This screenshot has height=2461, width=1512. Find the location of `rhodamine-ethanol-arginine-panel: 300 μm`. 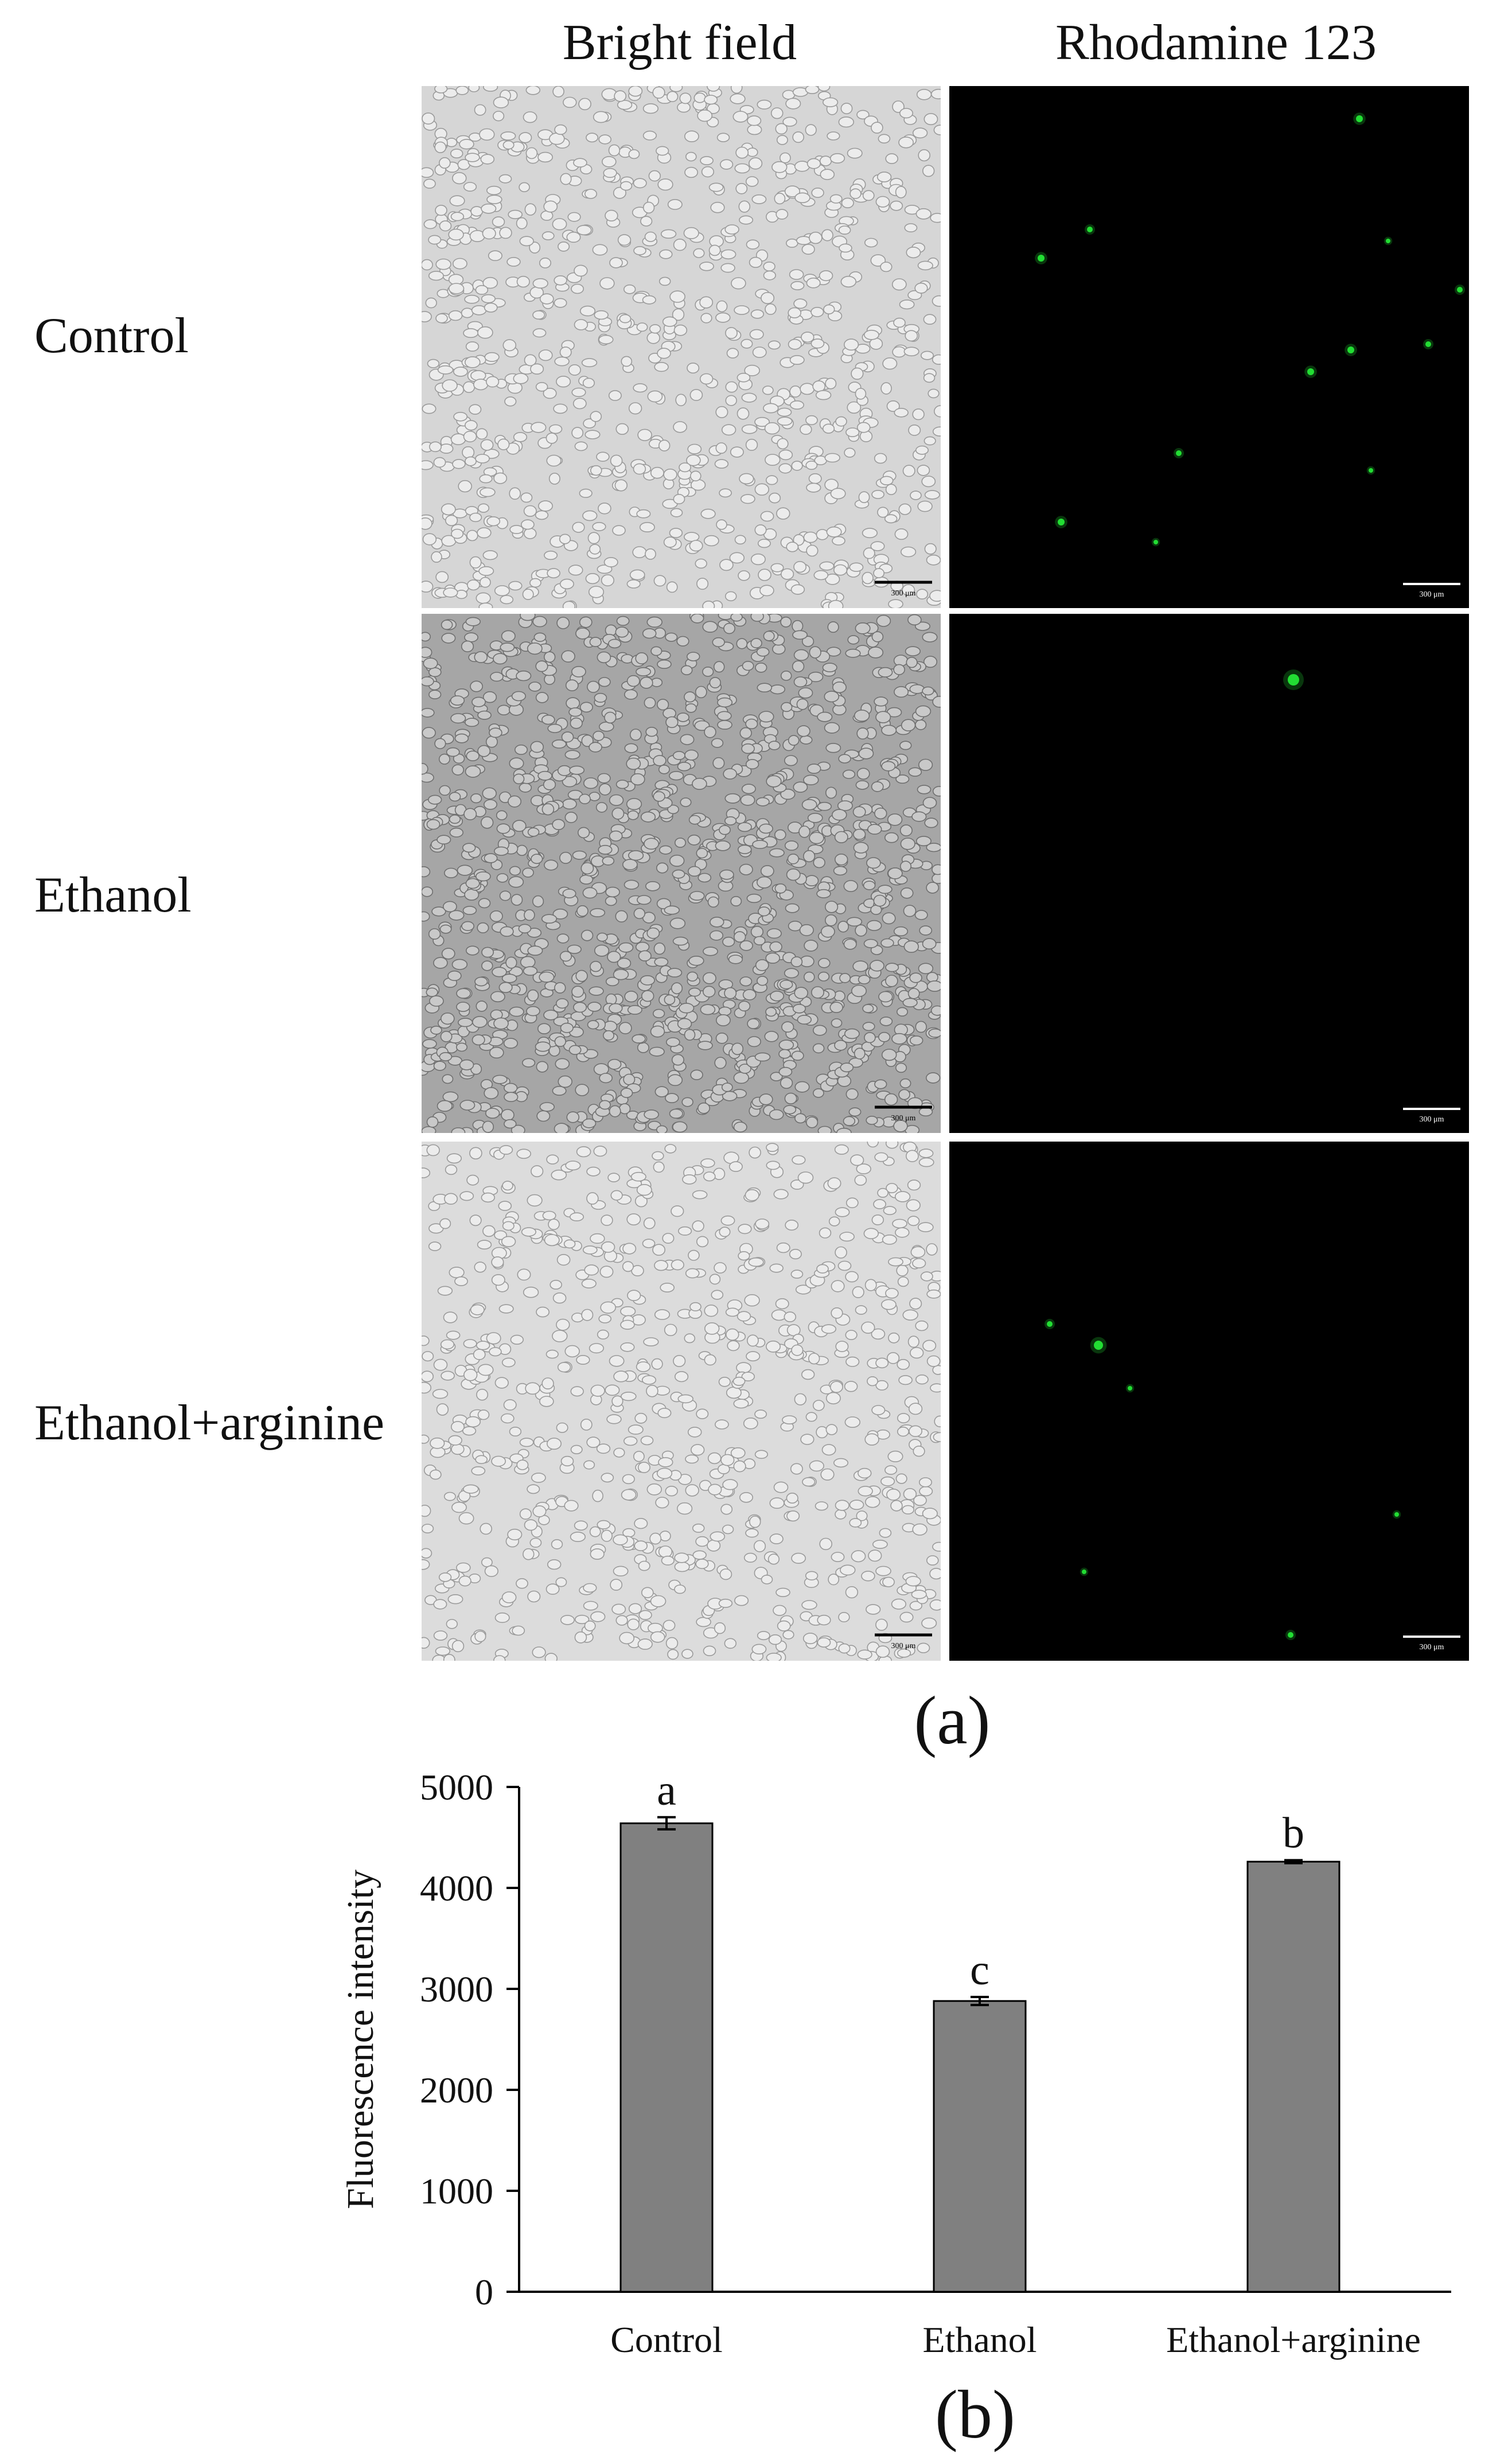

rhodamine-ethanol-arginine-panel: 300 μm is located at coordinates (1209, 1401).